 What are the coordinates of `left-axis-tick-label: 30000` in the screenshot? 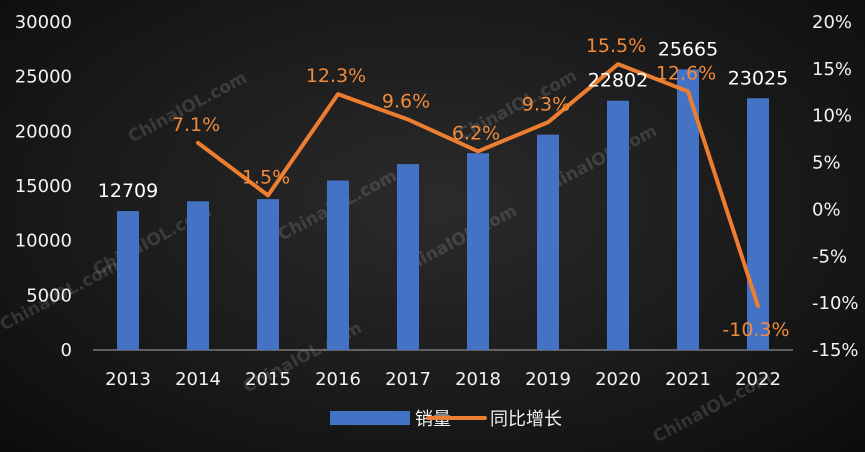 It's located at (43, 22).